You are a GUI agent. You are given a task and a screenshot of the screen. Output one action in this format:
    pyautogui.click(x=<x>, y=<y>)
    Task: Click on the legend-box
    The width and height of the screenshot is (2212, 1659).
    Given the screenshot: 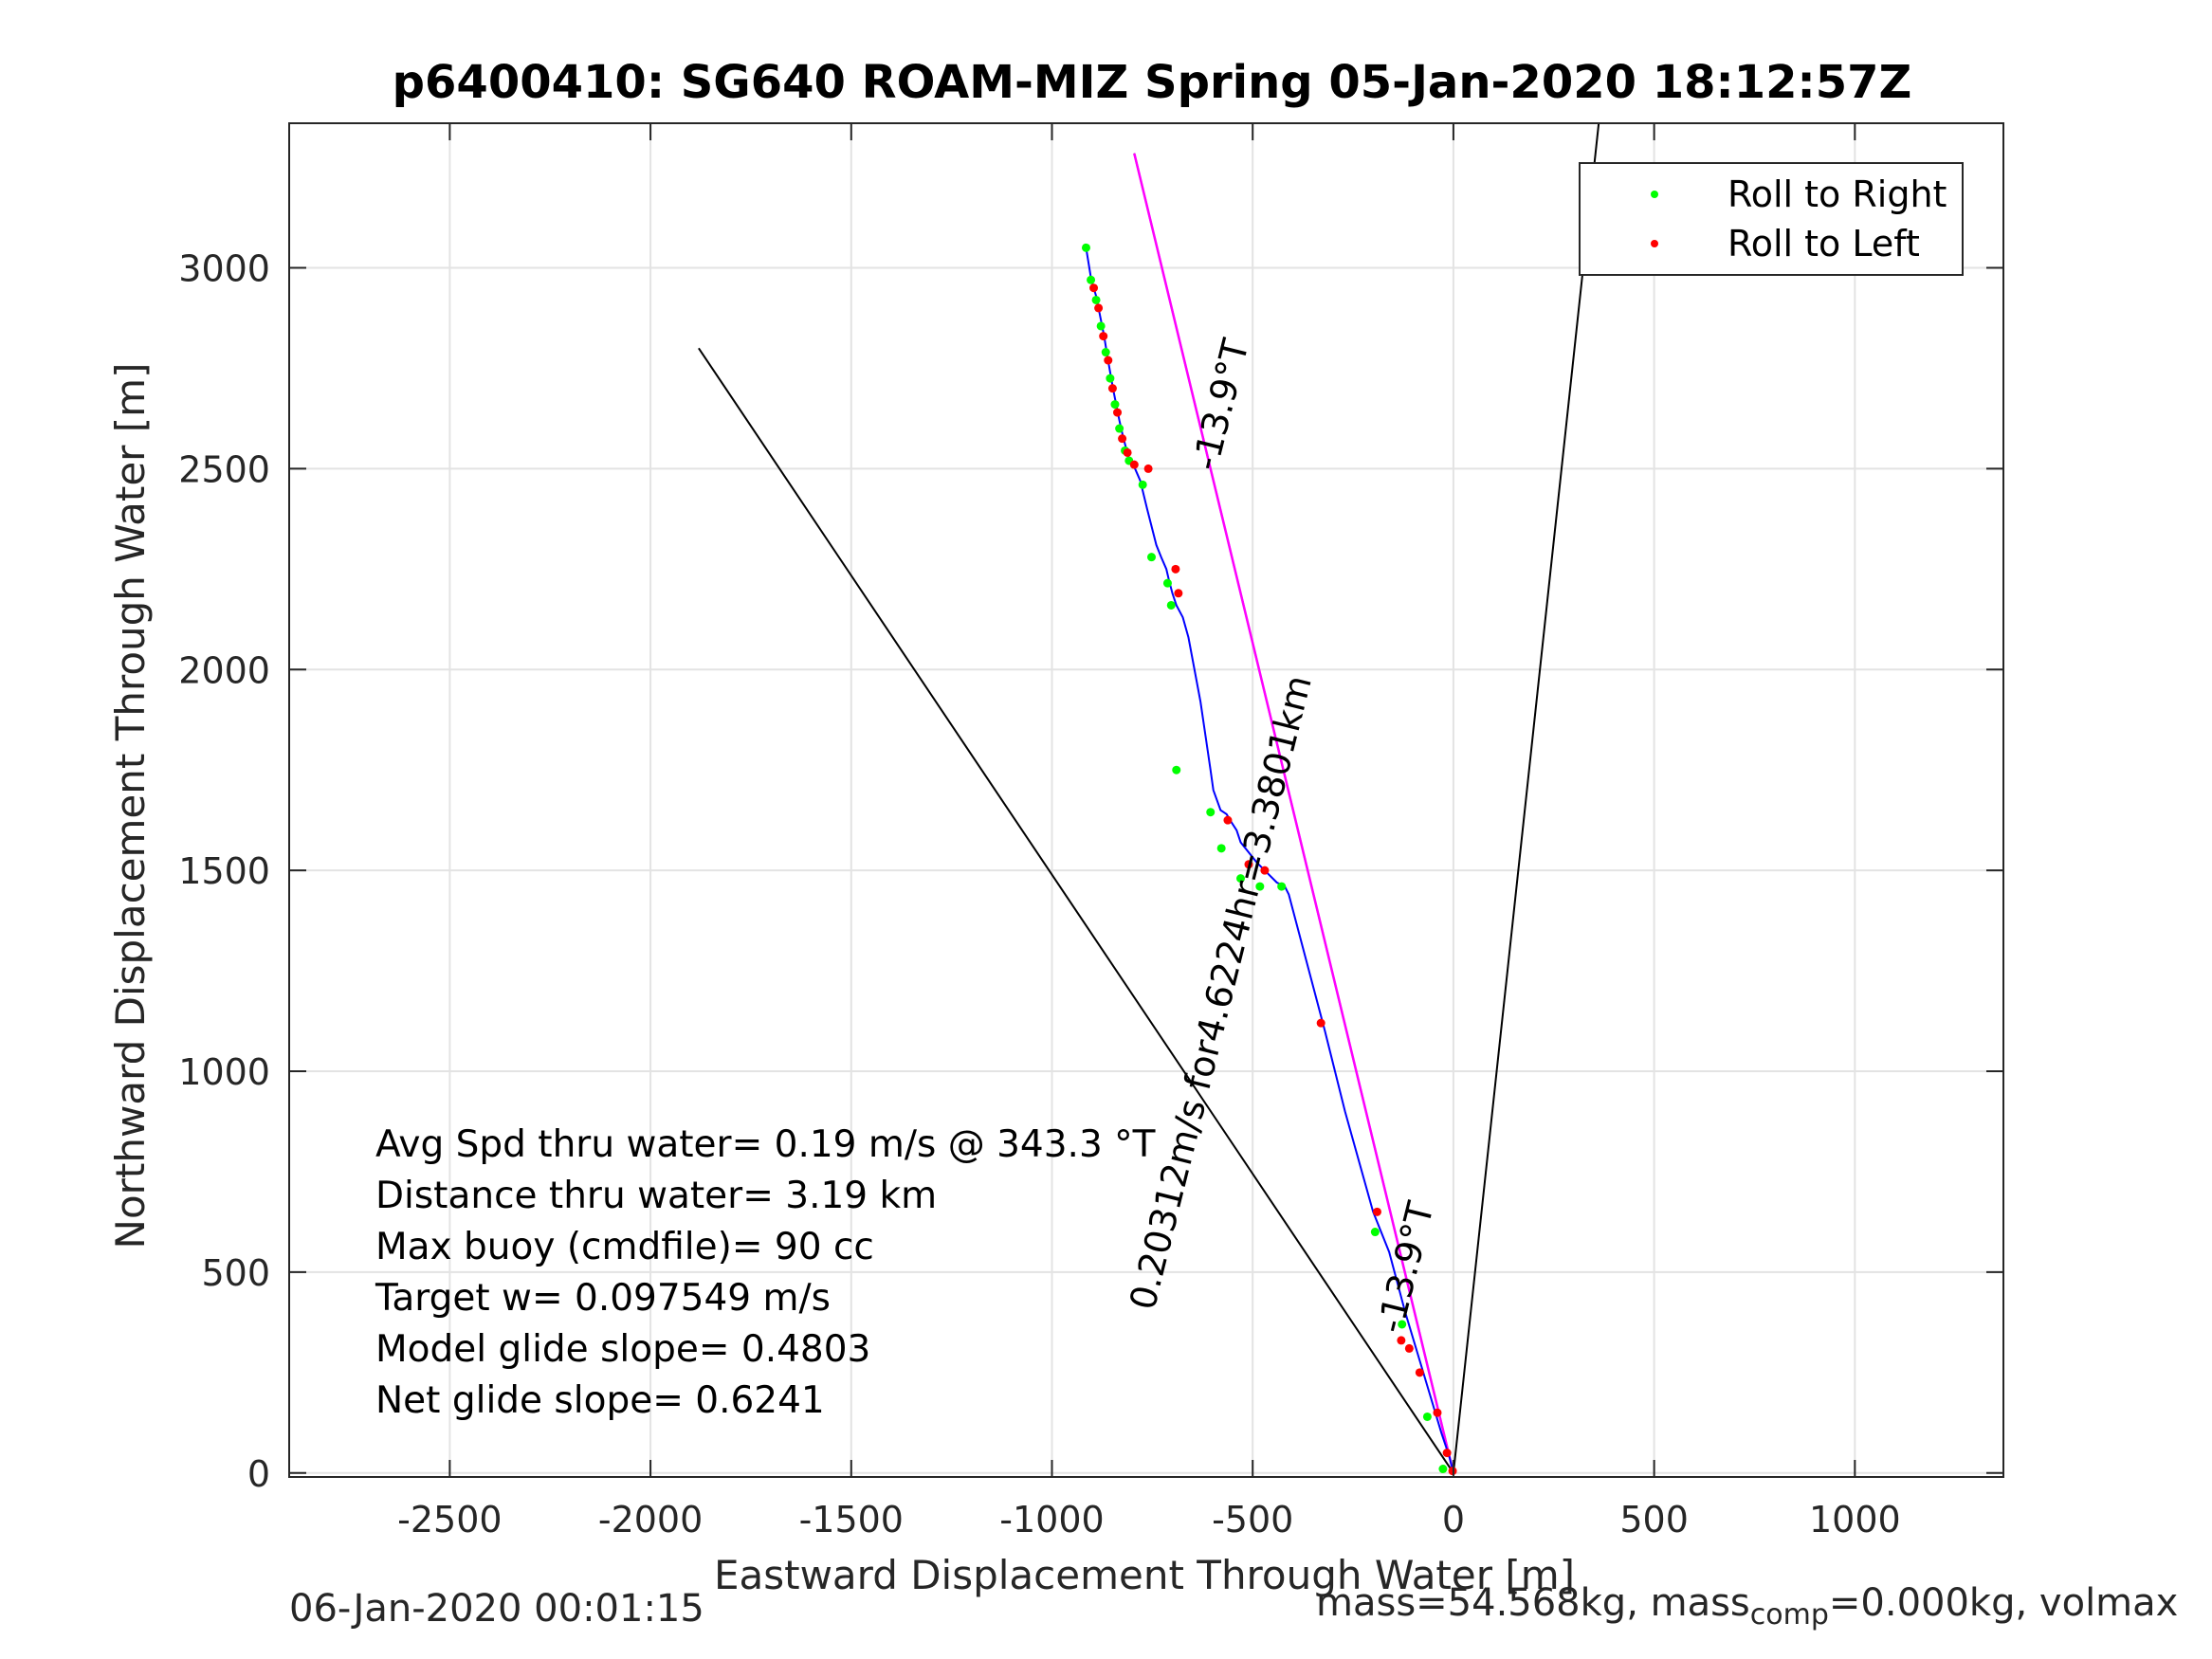 What is the action you would take?
    pyautogui.click(x=1771, y=219)
    